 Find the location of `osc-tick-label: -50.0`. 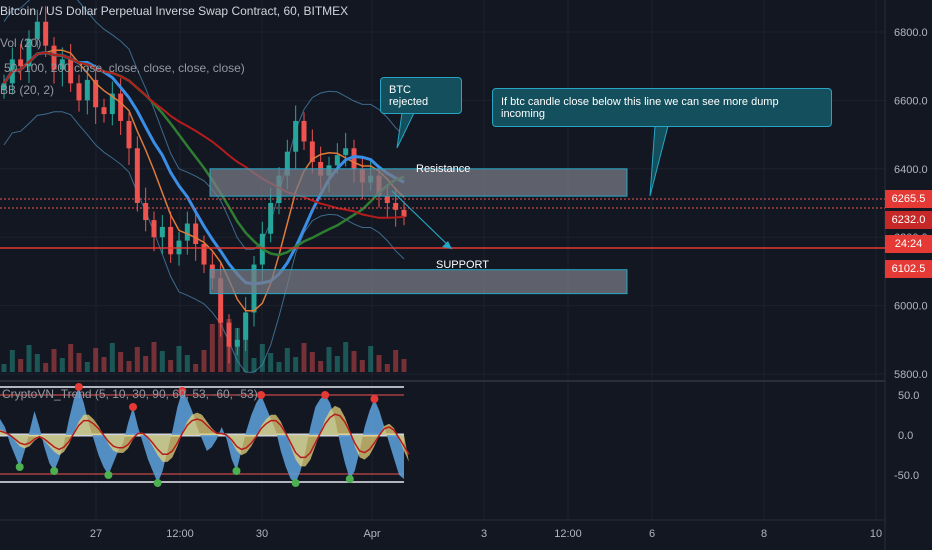

osc-tick-label: -50.0 is located at coordinates (906, 476).